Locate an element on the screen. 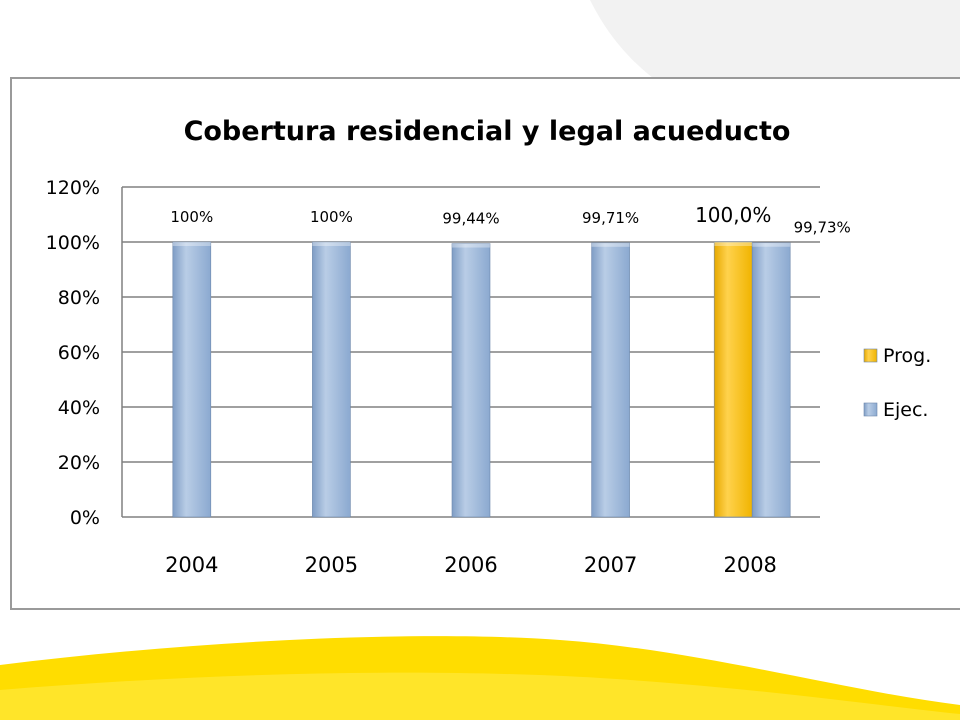  x-tick-label: 2005 is located at coordinates (331, 565).